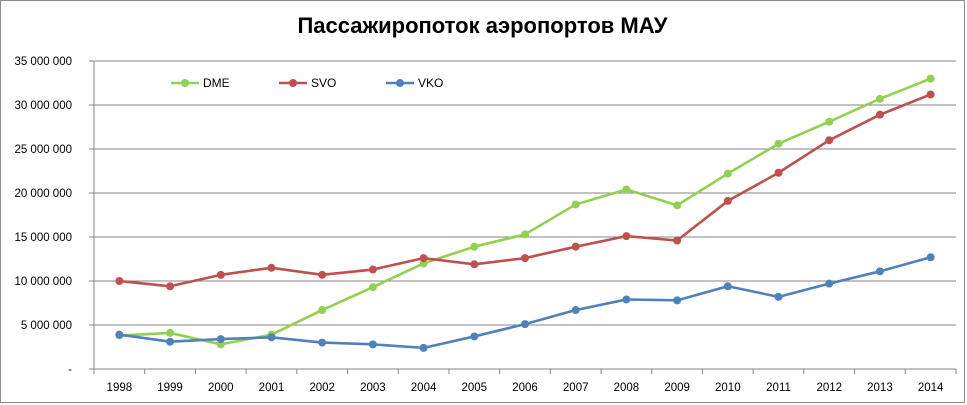  I want to click on chart-title: Пассажиропоток аэропортов МАУ, so click(482, 25).